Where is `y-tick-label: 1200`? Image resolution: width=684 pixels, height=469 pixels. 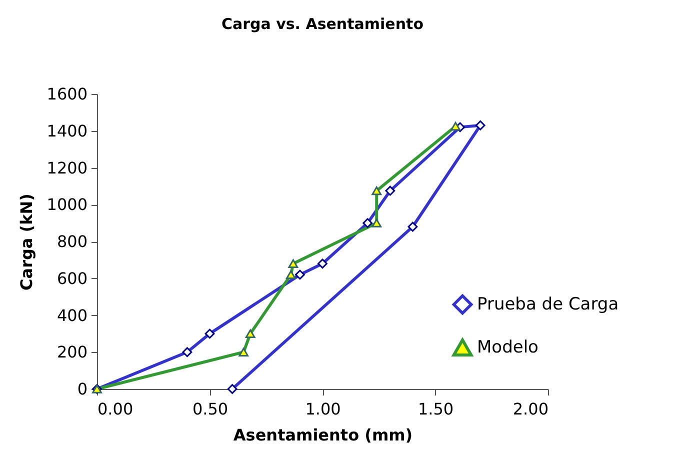
y-tick-label: 1200 is located at coordinates (67, 168).